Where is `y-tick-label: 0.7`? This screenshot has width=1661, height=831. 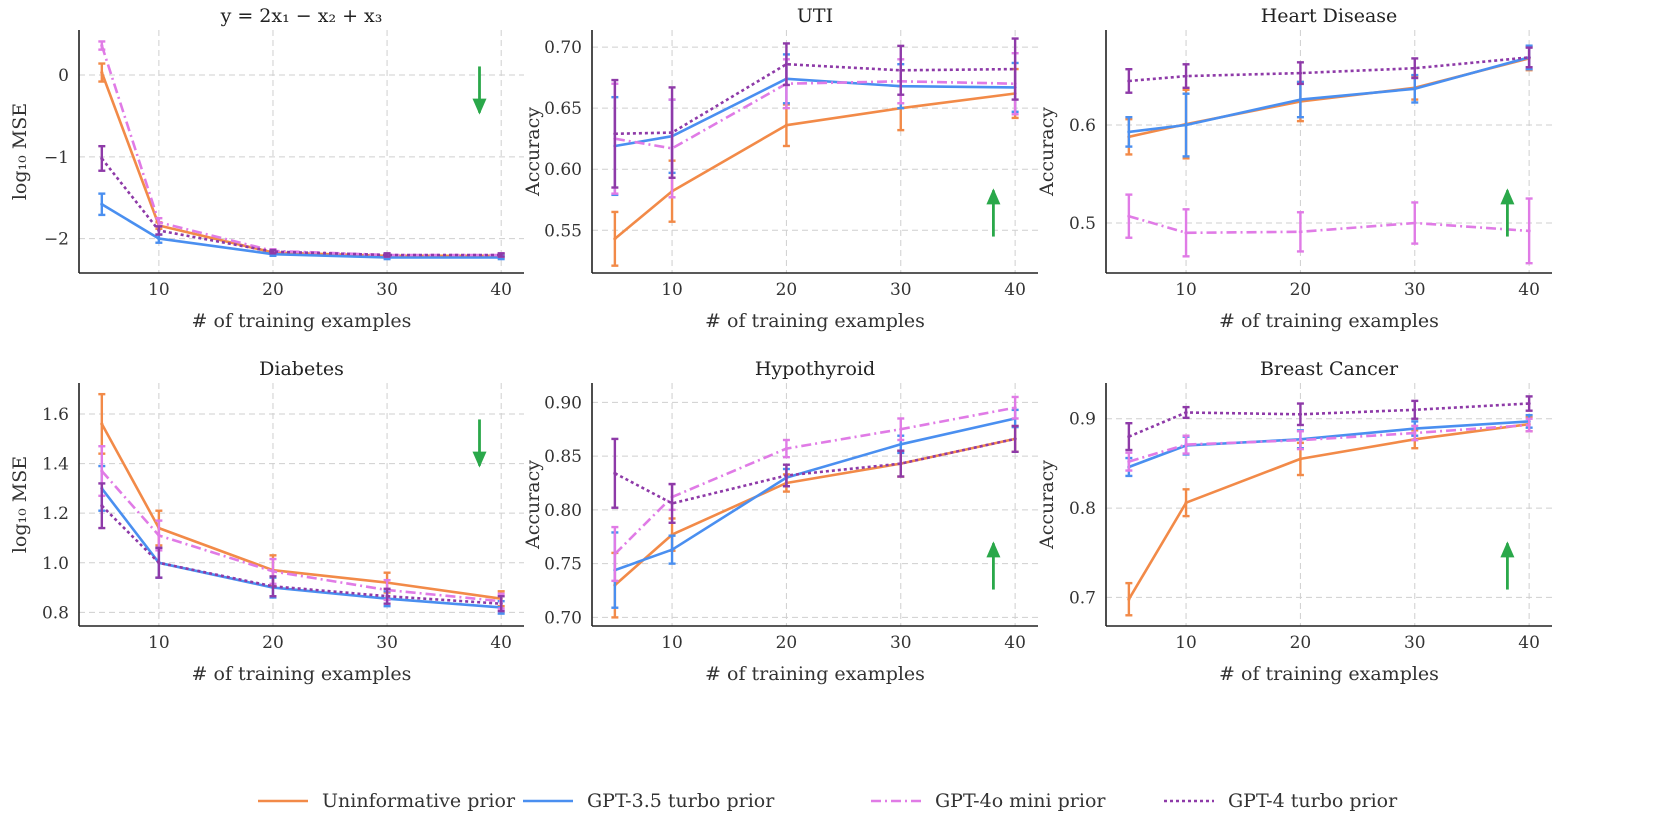
y-tick-label: 0.7 is located at coordinates (1082, 598).